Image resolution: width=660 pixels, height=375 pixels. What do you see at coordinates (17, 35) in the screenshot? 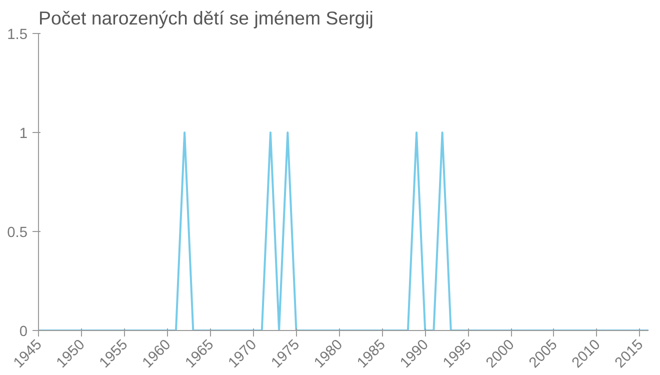
I see `y-tick-label: 1.5` at bounding box center [17, 35].